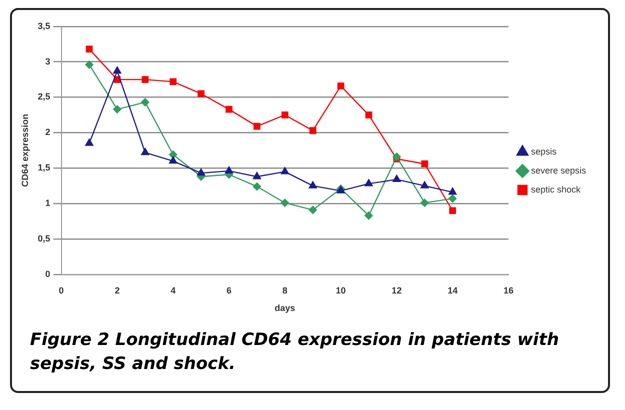  What do you see at coordinates (555, 189) in the screenshot?
I see `legend-label: septic shock` at bounding box center [555, 189].